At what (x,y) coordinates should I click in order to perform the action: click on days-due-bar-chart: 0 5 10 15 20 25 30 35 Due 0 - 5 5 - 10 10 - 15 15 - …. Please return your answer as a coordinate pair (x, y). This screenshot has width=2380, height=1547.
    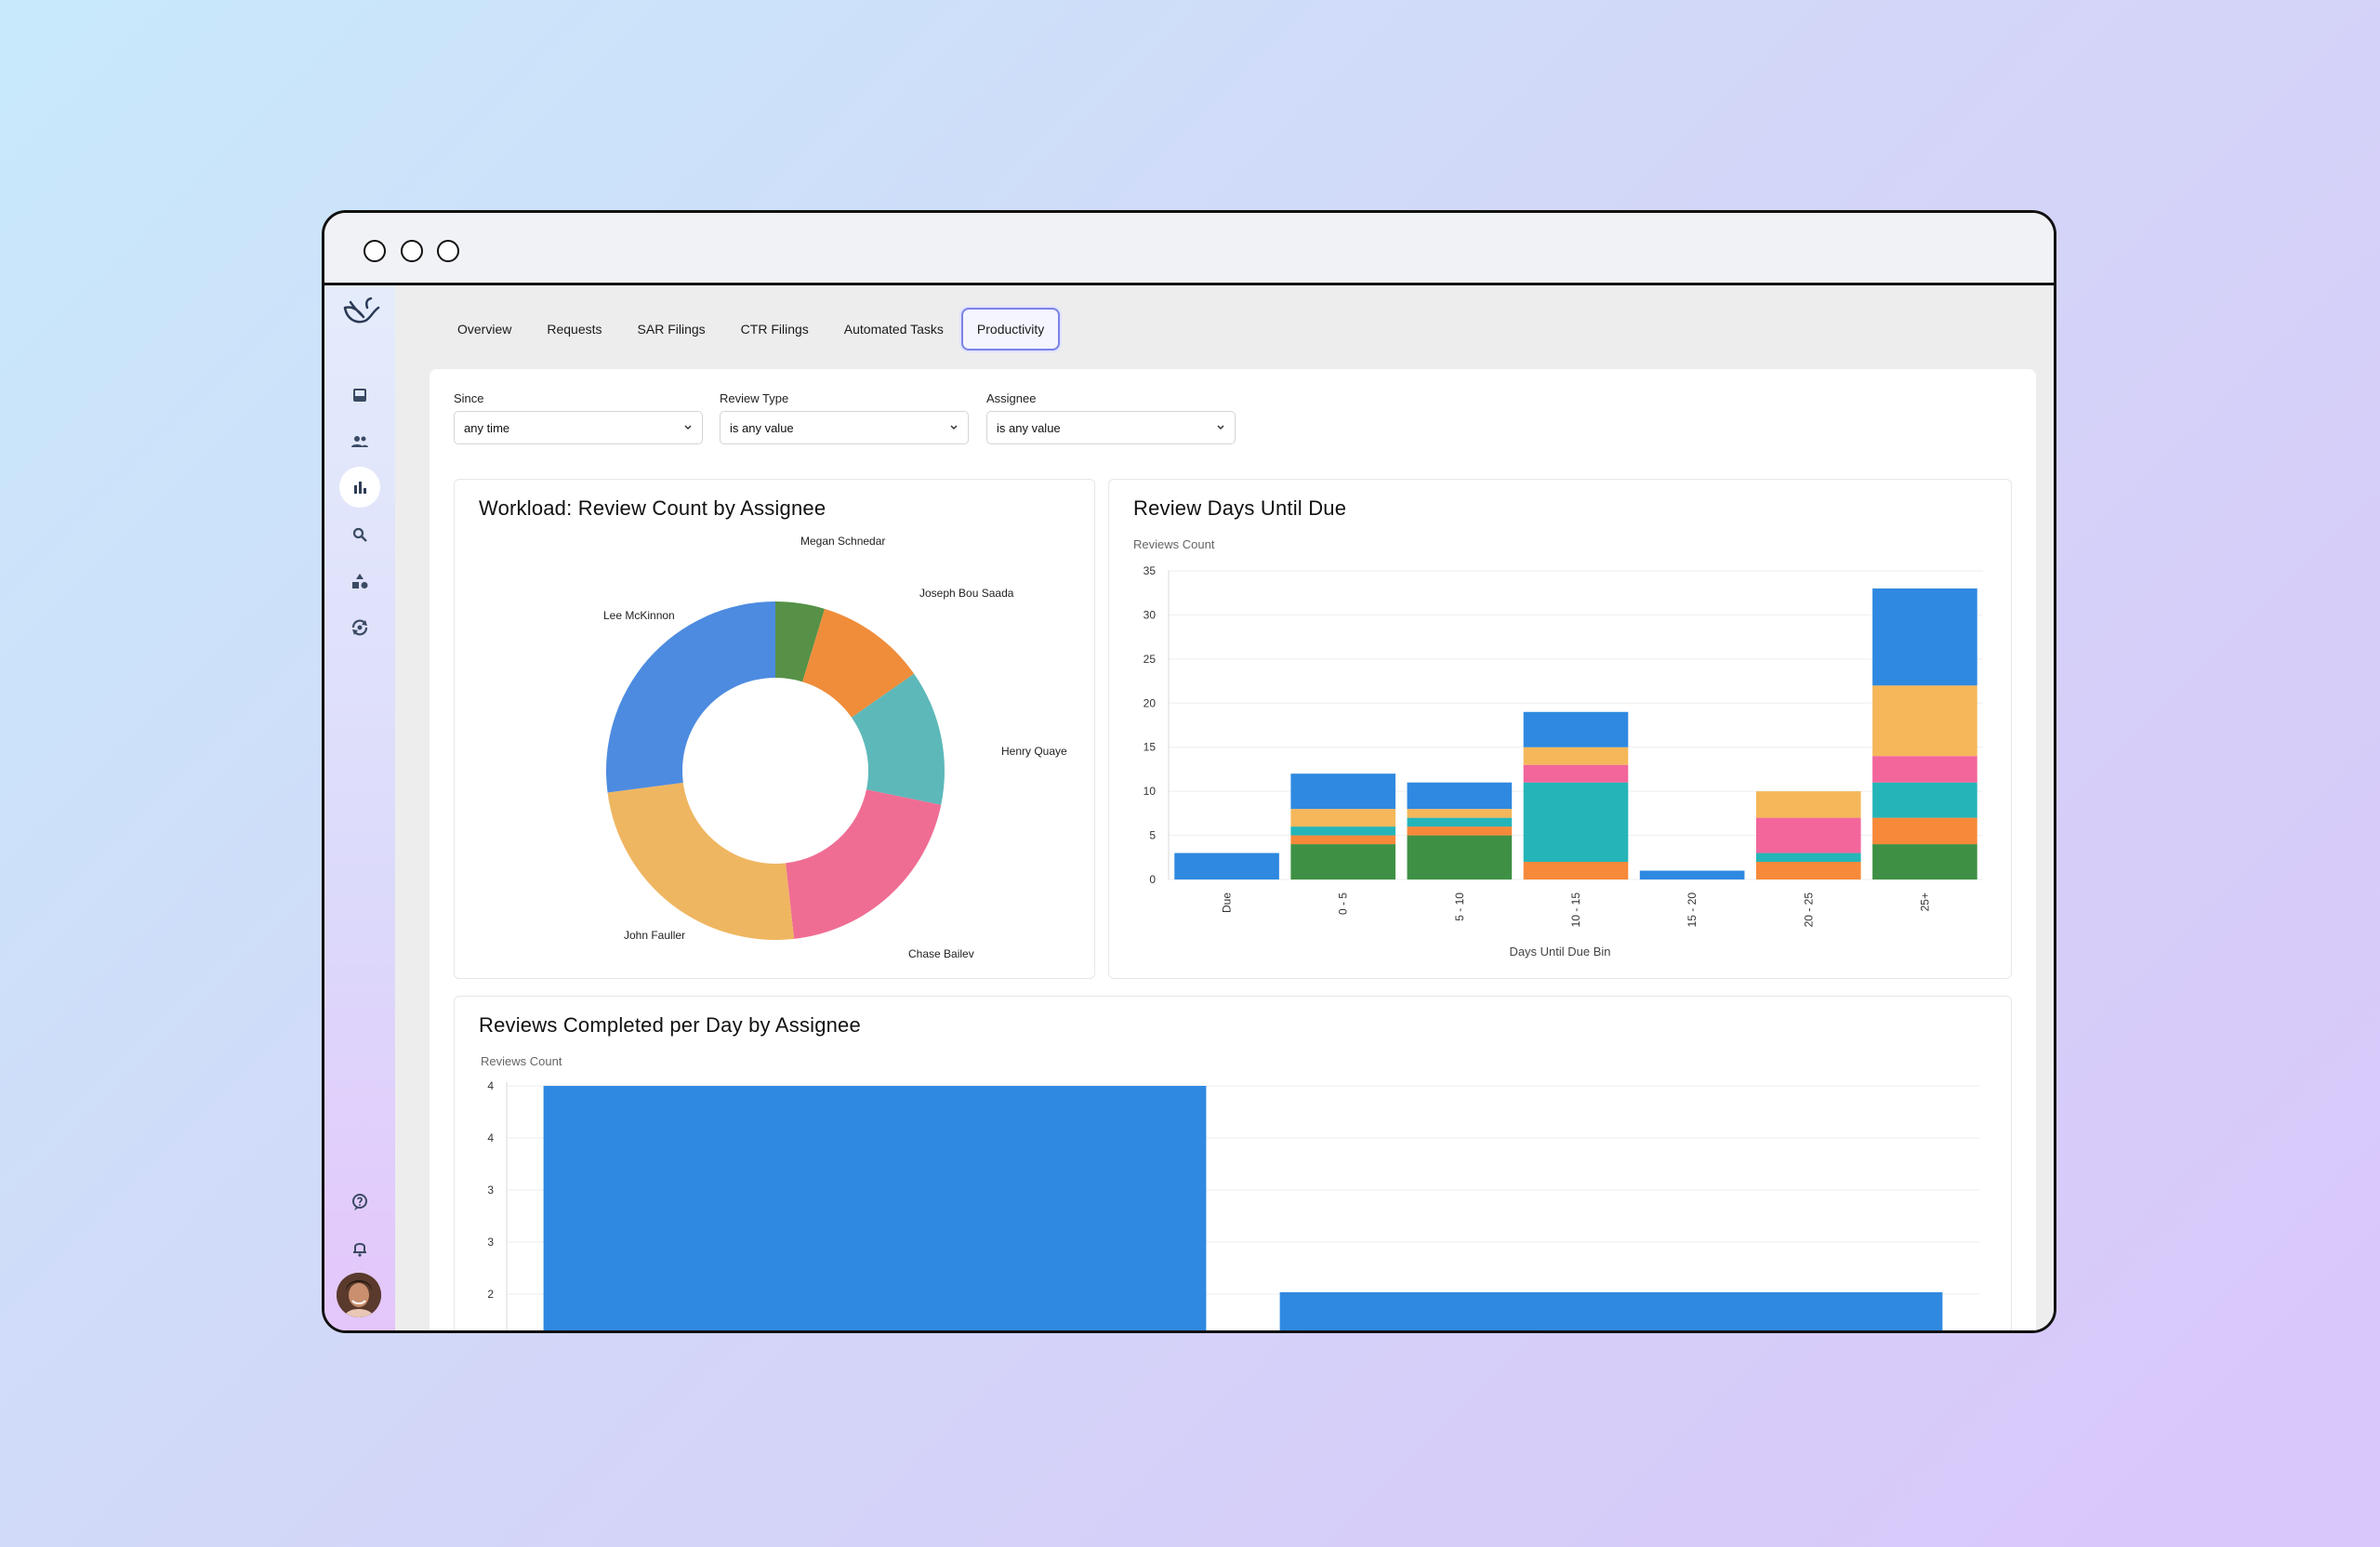
    Looking at the image, I should click on (1563, 746).